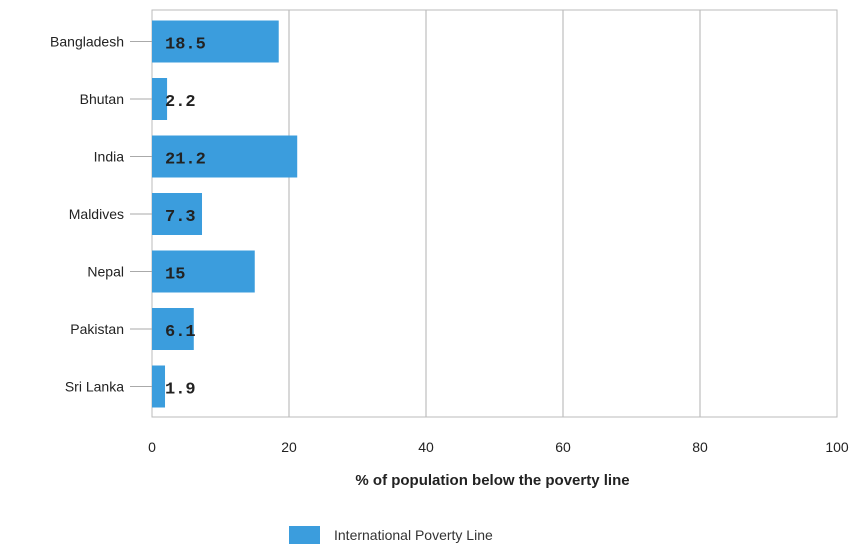 This screenshot has height=546, width=855. Describe the element at coordinates (225, 214) in the screenshot. I see `bars` at that location.